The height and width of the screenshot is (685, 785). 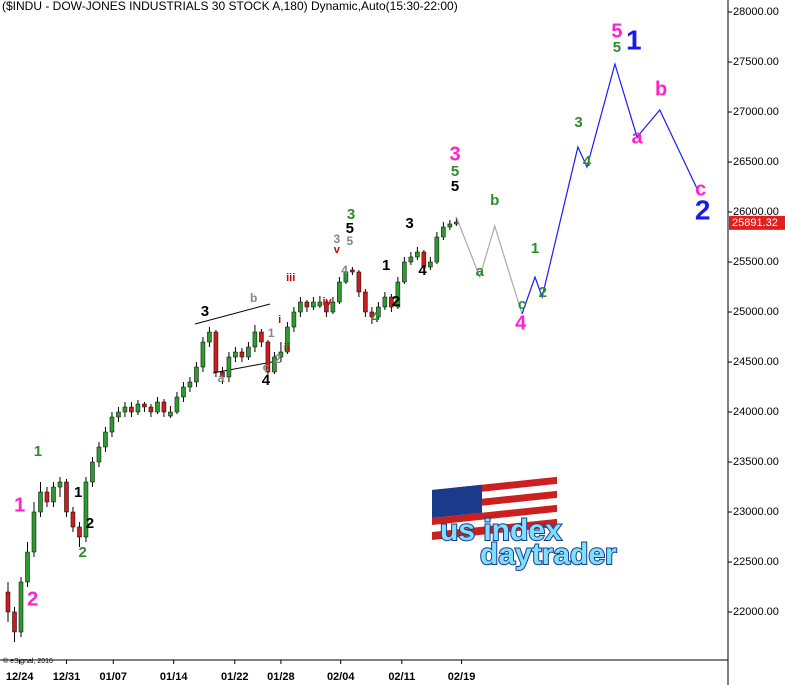 What do you see at coordinates (756, 362) in the screenshot?
I see `y-tick-label: 24500.00` at bounding box center [756, 362].